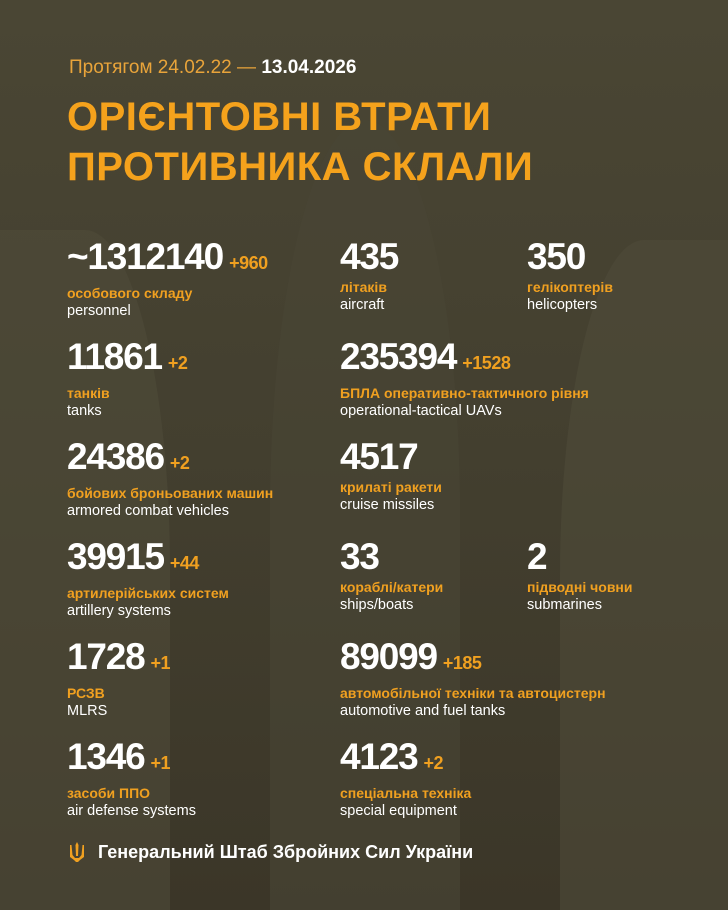 The width and height of the screenshot is (728, 910). I want to click on stat-submarines: 2 підводні човни submarines, so click(580, 576).